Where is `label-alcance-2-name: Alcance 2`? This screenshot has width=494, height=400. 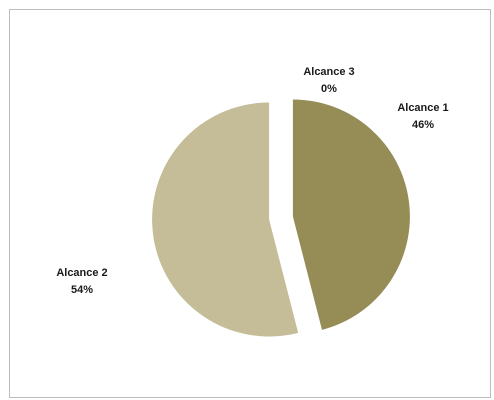
label-alcance-2-name: Alcance 2 is located at coordinates (81, 273).